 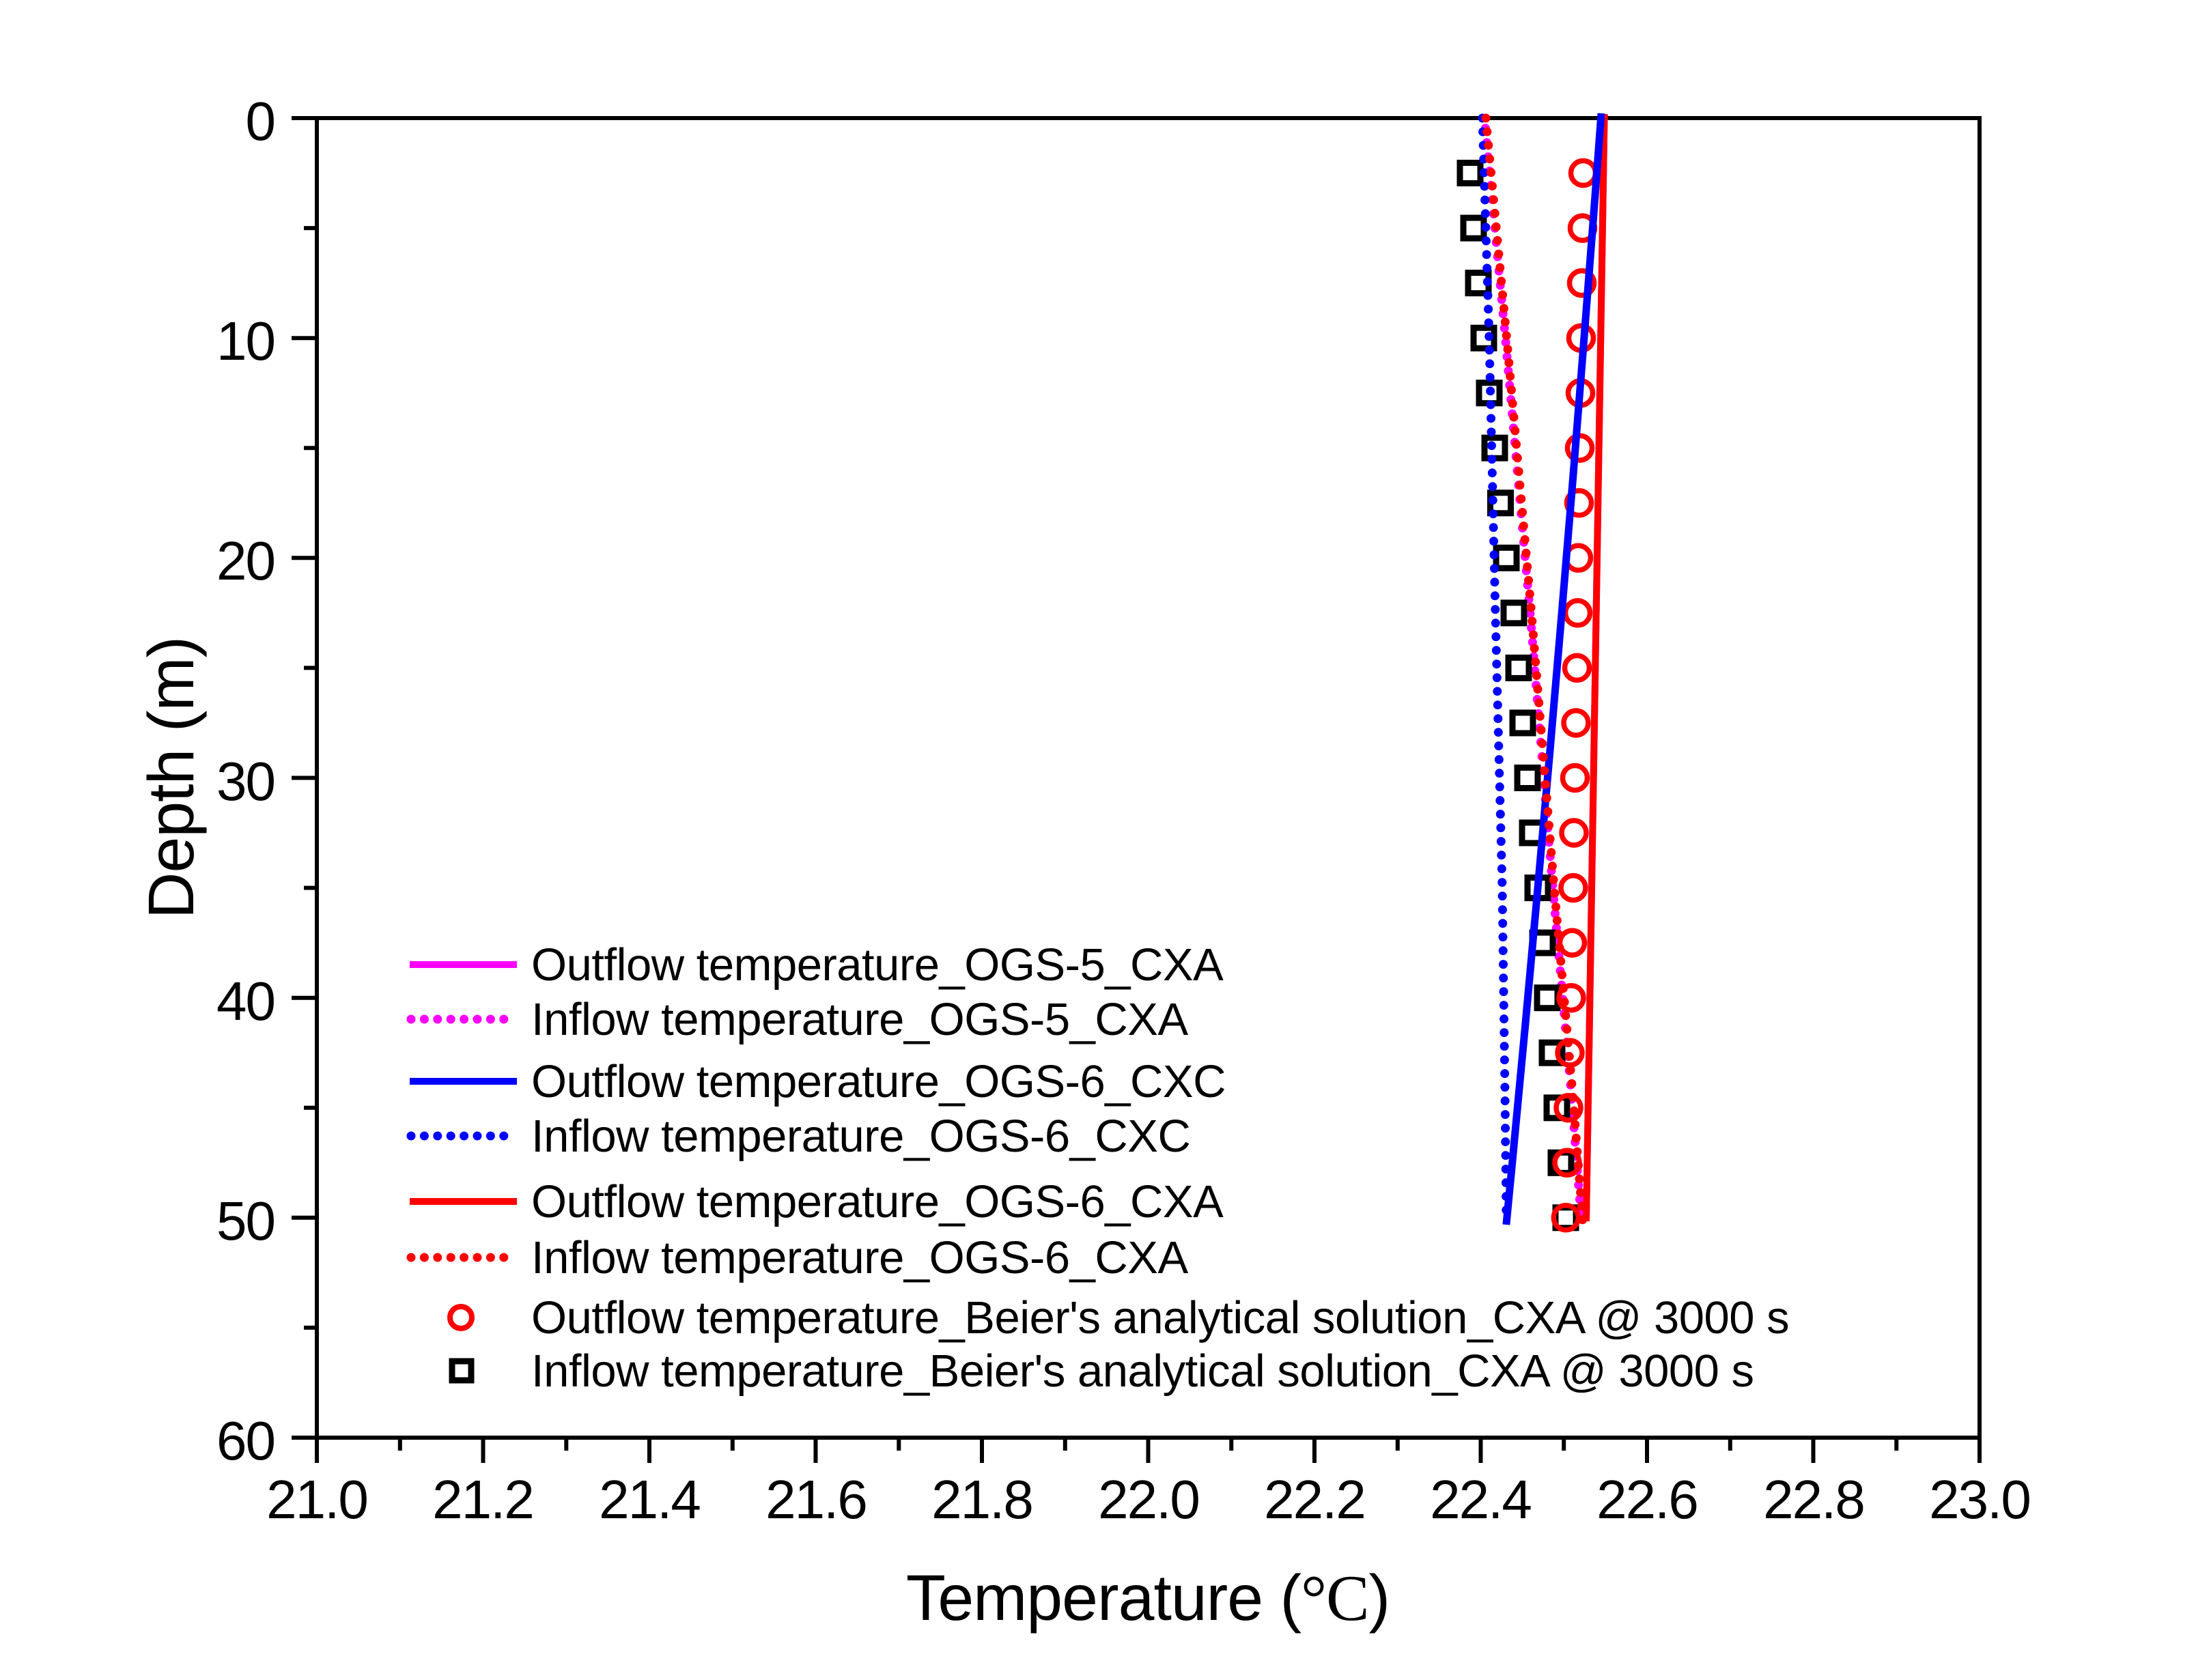 What do you see at coordinates (245, 781) in the screenshot?
I see `svg-text: 30` at bounding box center [245, 781].